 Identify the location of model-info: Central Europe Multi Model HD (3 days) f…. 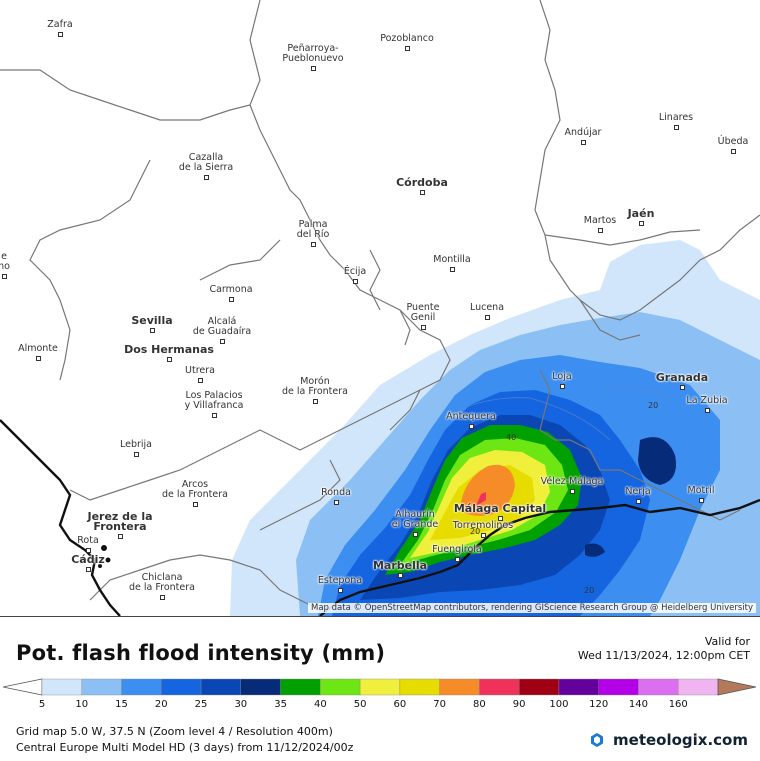
(185, 747).